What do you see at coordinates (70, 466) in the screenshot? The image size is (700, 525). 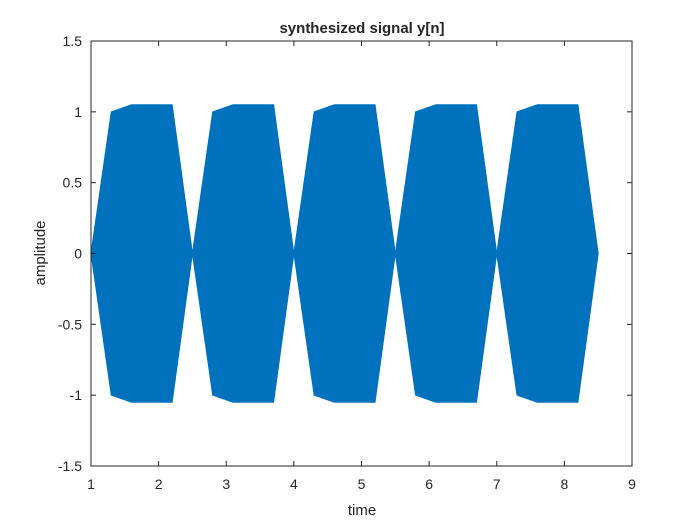 I see `y-tick-label: -1.5` at bounding box center [70, 466].